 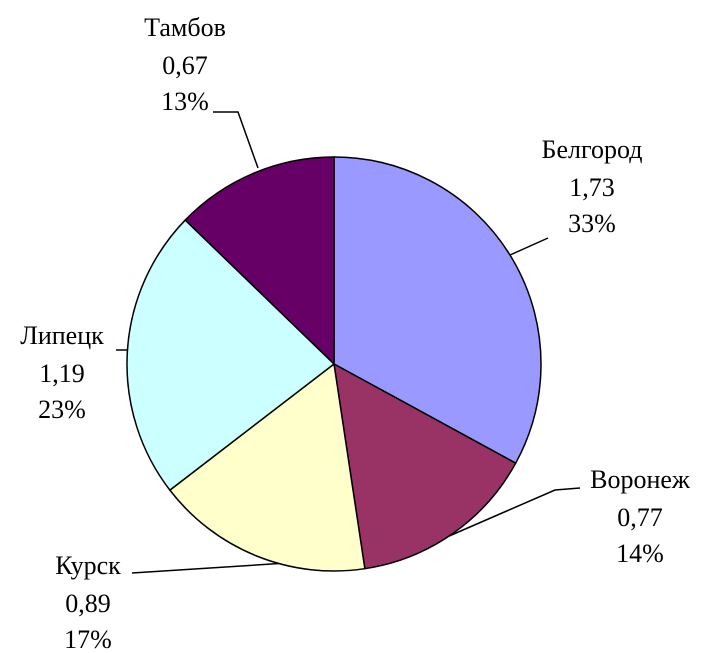 I want to click on slice-percent-label: 14%, so click(x=640, y=553).